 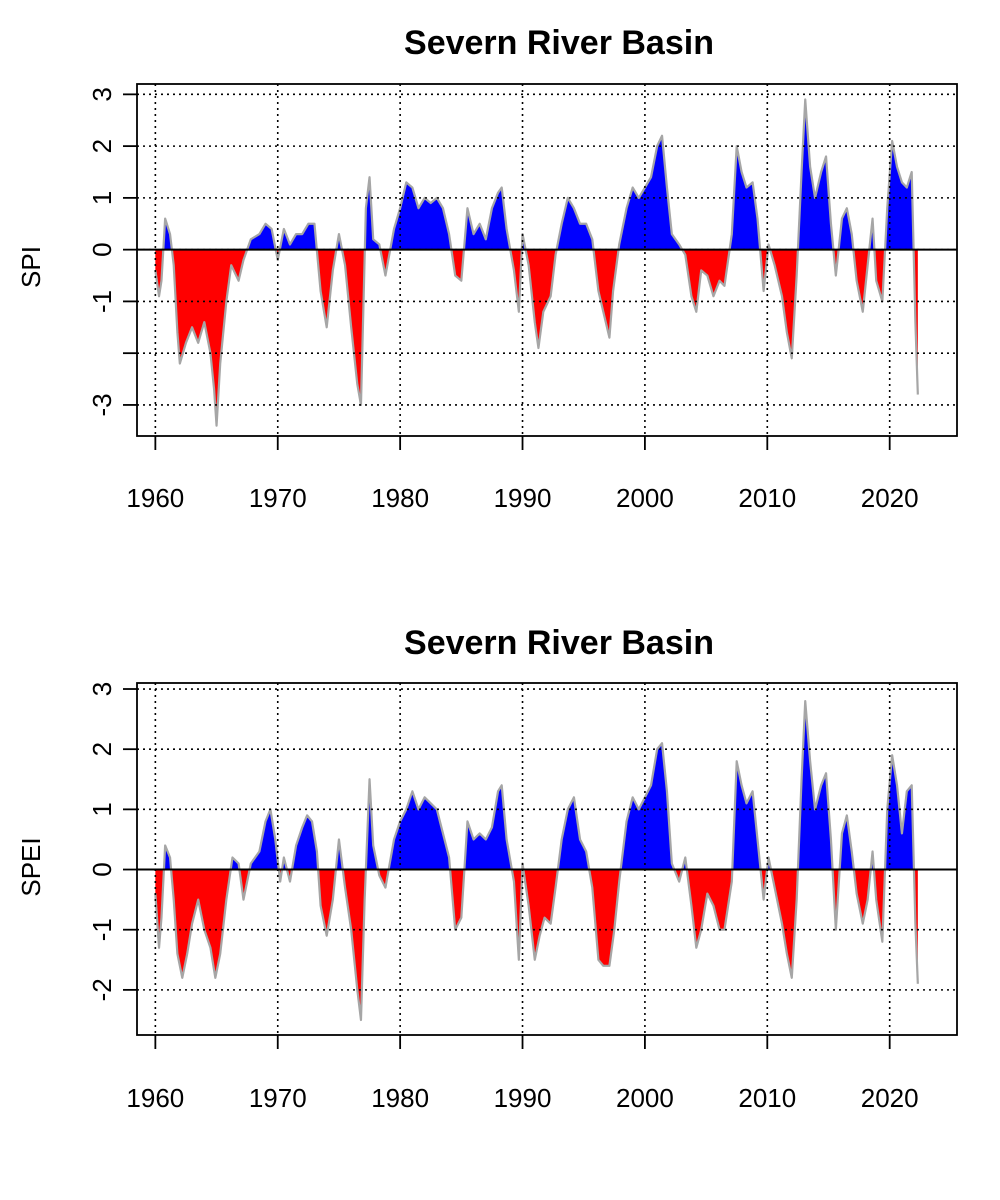 What do you see at coordinates (102, 689) in the screenshot?
I see `spei-y-tick-label: 3` at bounding box center [102, 689].